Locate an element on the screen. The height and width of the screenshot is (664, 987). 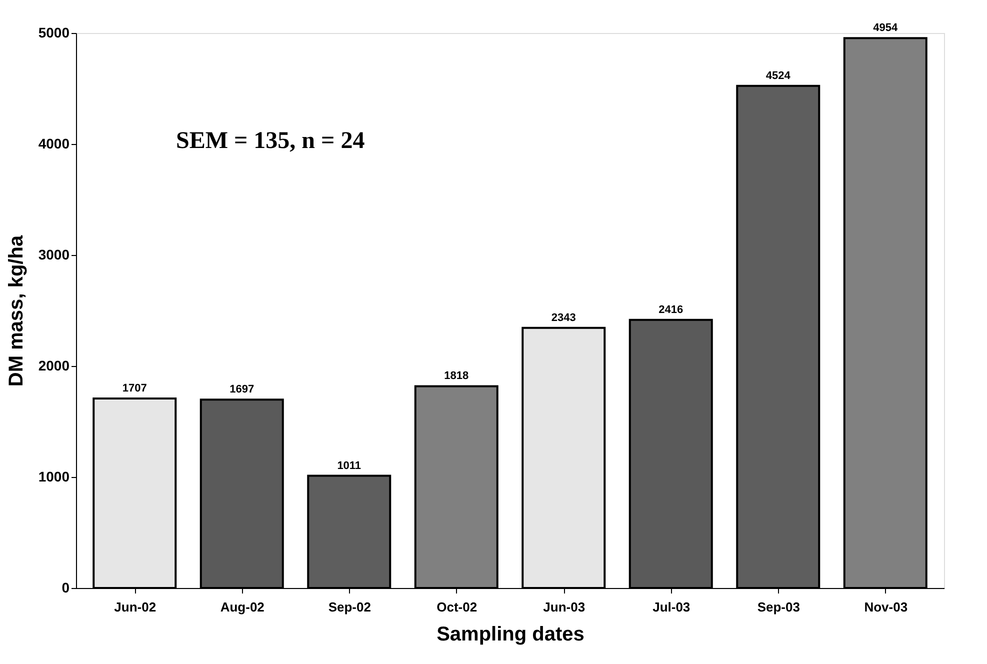
x-tick-label: Jul-03 is located at coordinates (671, 607).